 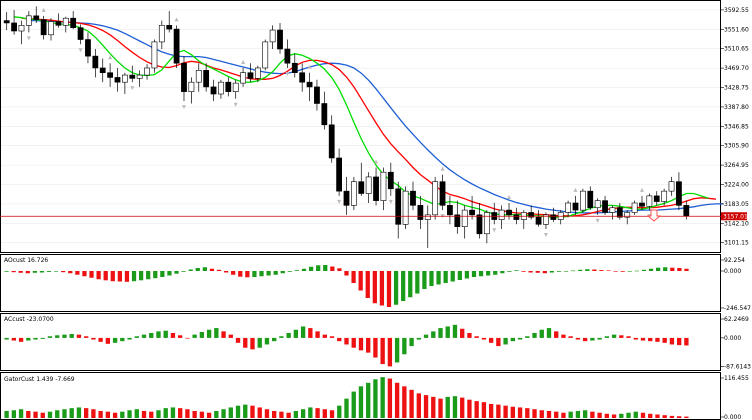 What do you see at coordinates (346, 286) in the screenshot?
I see `ao-histogram` at bounding box center [346, 286].